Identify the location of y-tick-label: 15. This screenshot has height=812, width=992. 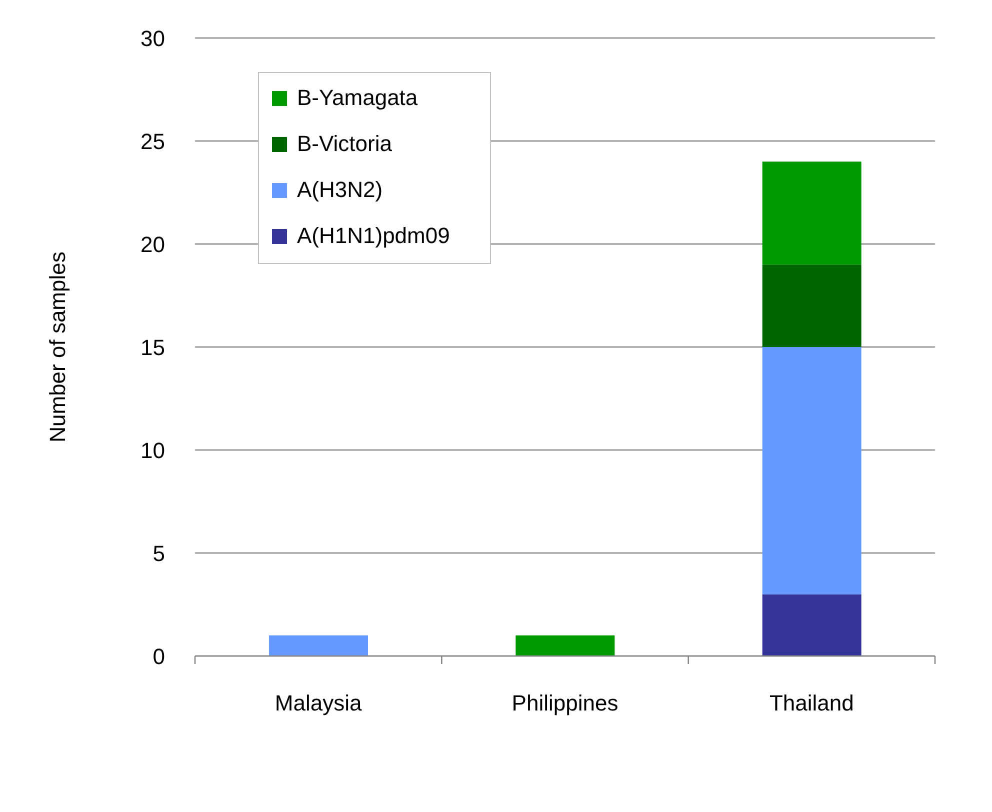
(152, 347).